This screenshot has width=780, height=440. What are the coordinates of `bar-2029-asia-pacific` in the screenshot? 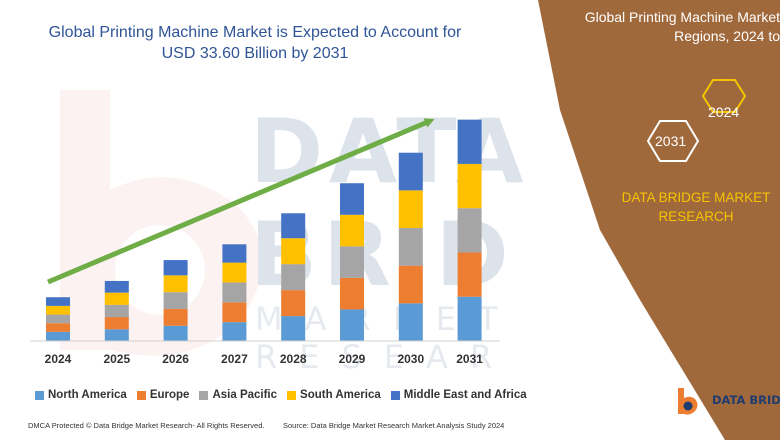 It's located at (352, 262).